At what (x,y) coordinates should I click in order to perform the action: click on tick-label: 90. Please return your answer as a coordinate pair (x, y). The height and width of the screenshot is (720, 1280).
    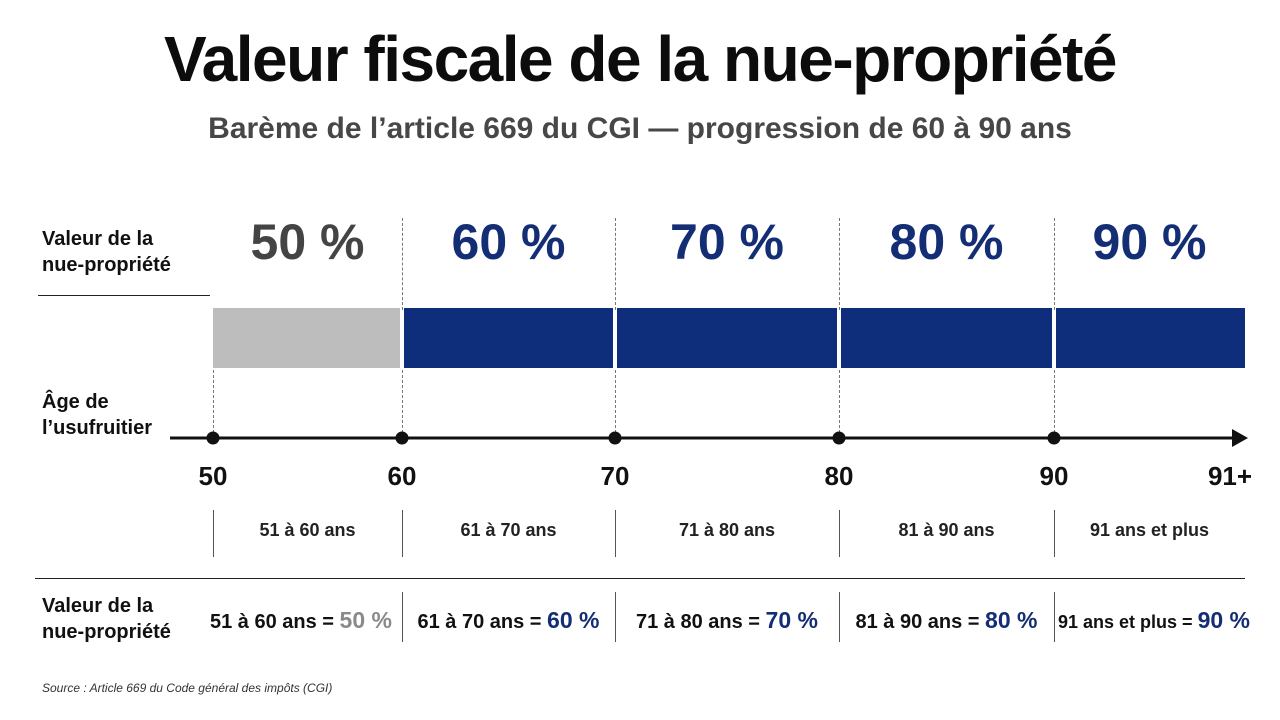
    Looking at the image, I should click on (1054, 476).